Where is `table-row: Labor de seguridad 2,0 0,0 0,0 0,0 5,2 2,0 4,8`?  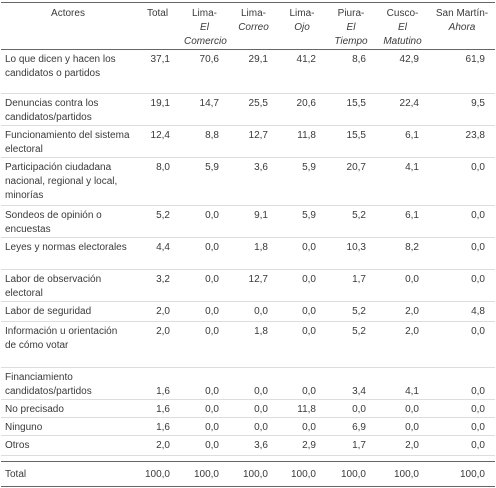 table-row: Labor de seguridad 2,0 0,0 0,0 0,0 5,2 2,0 4,8 is located at coordinates (248, 311).